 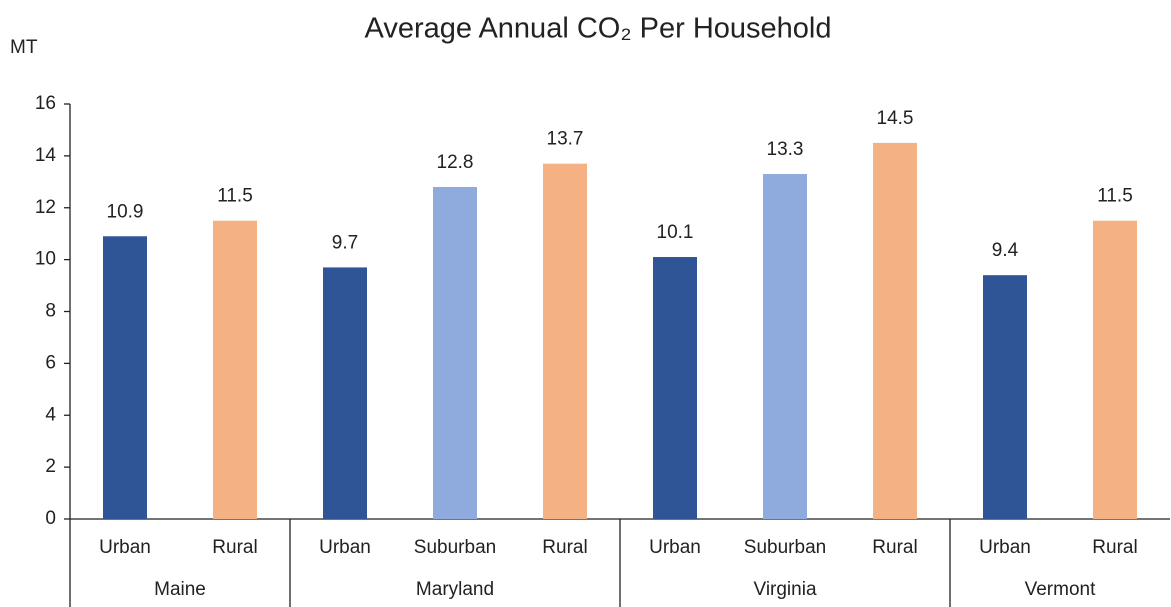 I want to click on value-label: 9.4, so click(x=1005, y=250).